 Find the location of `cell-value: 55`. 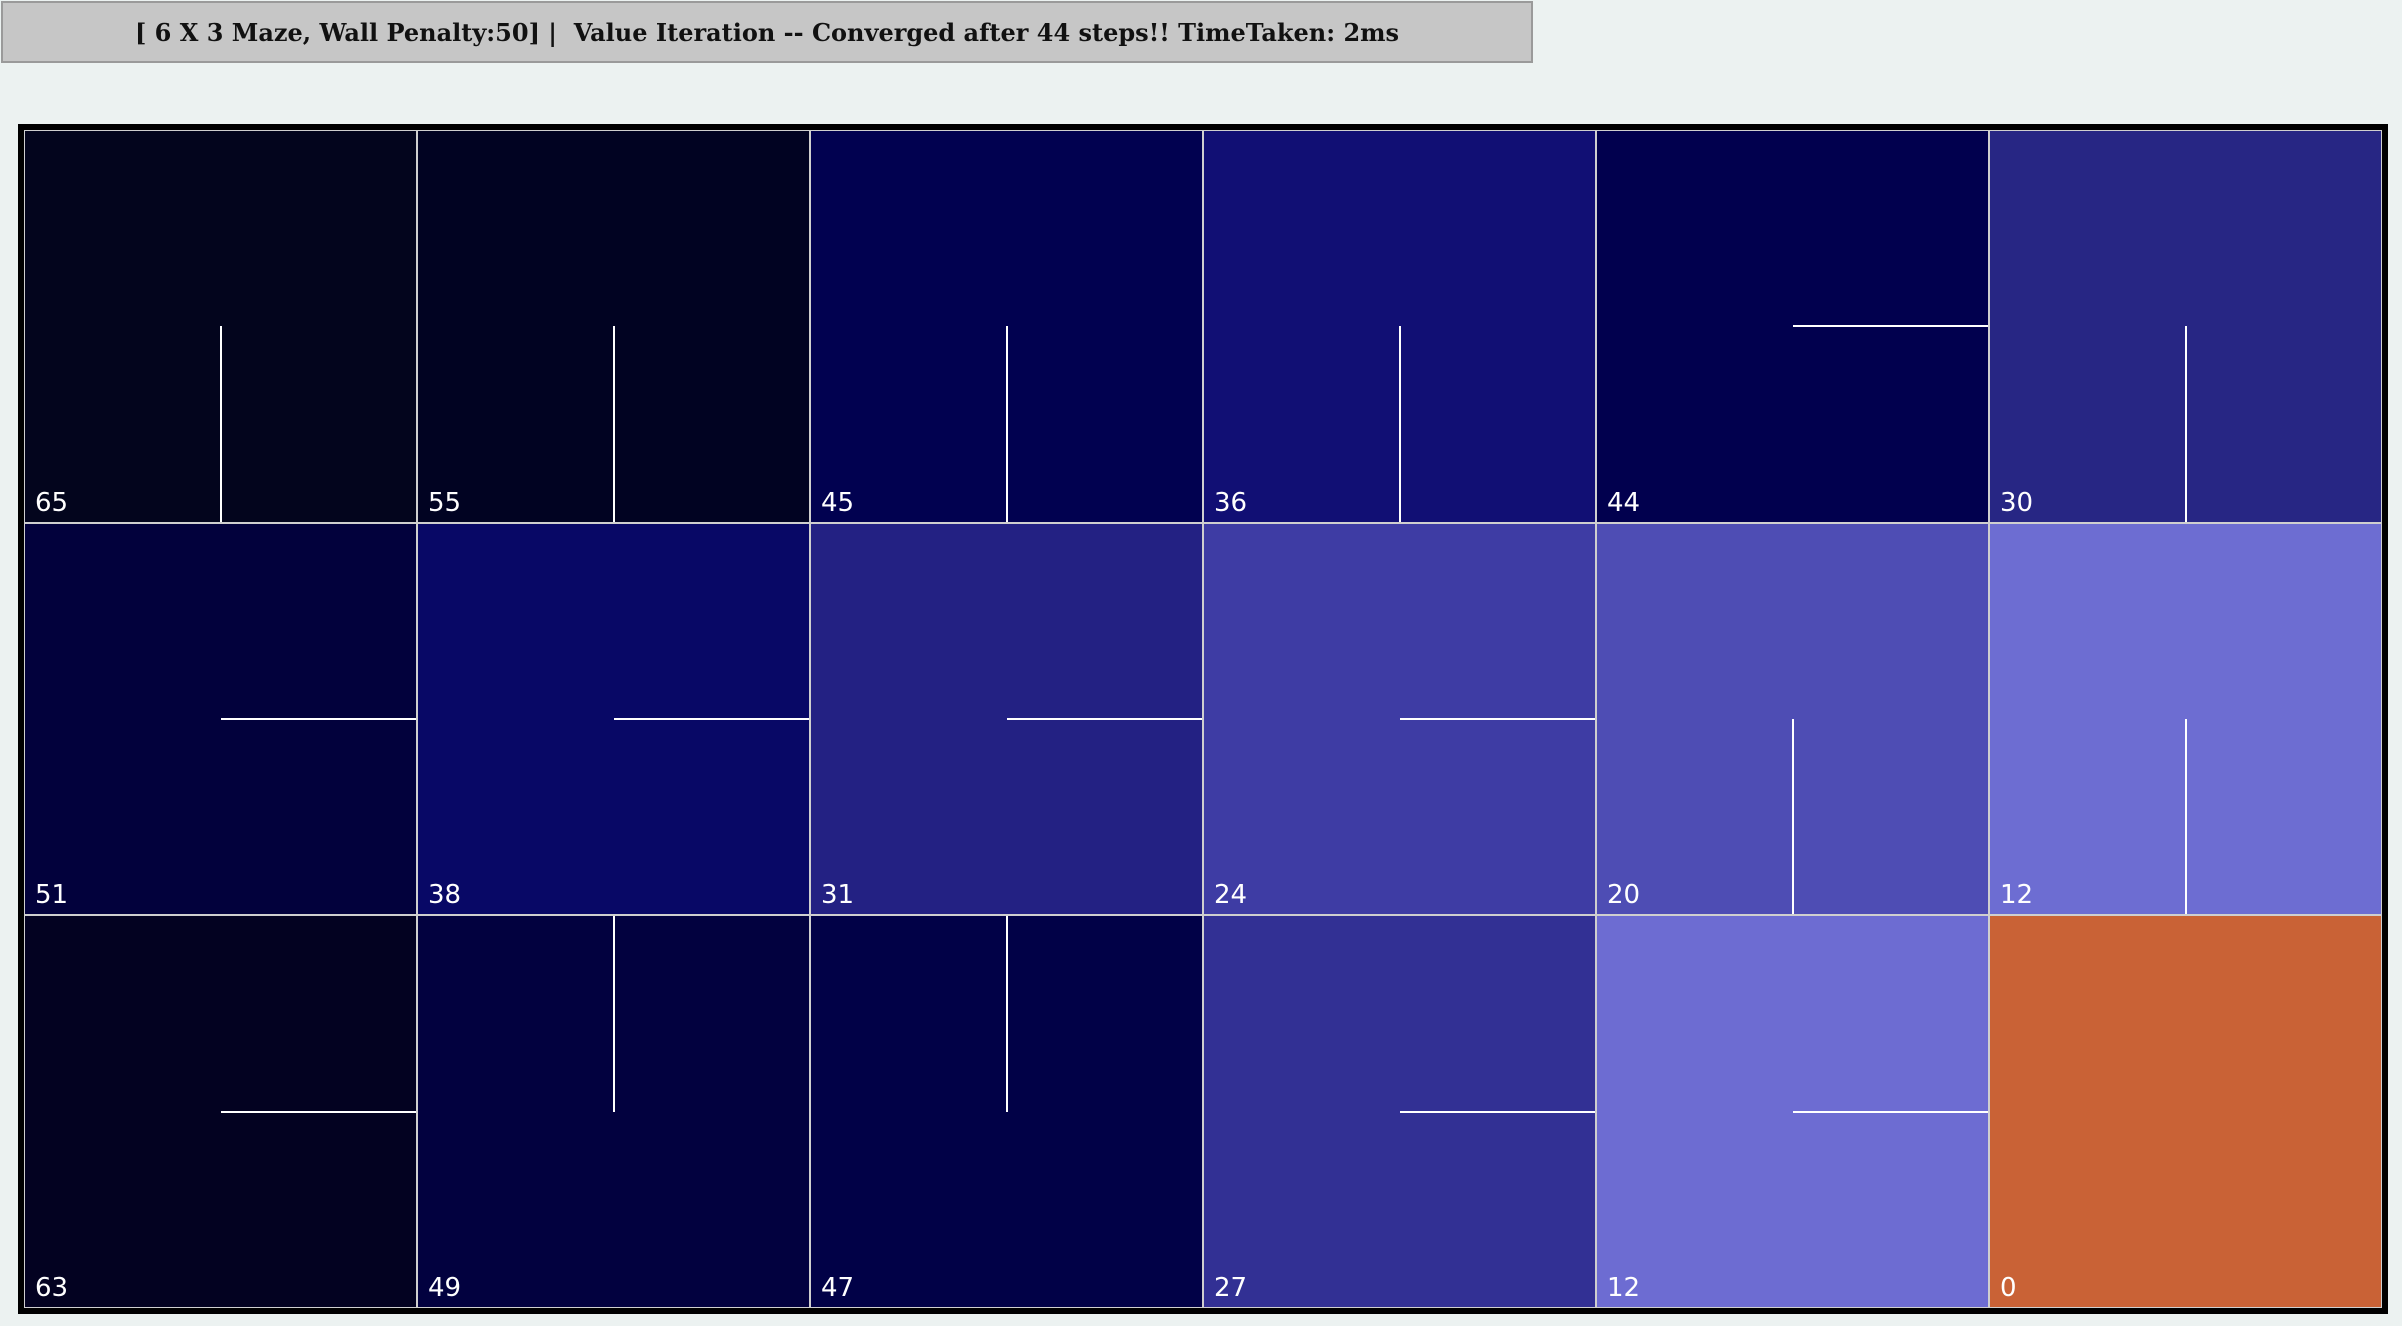

cell-value: 55 is located at coordinates (445, 502).